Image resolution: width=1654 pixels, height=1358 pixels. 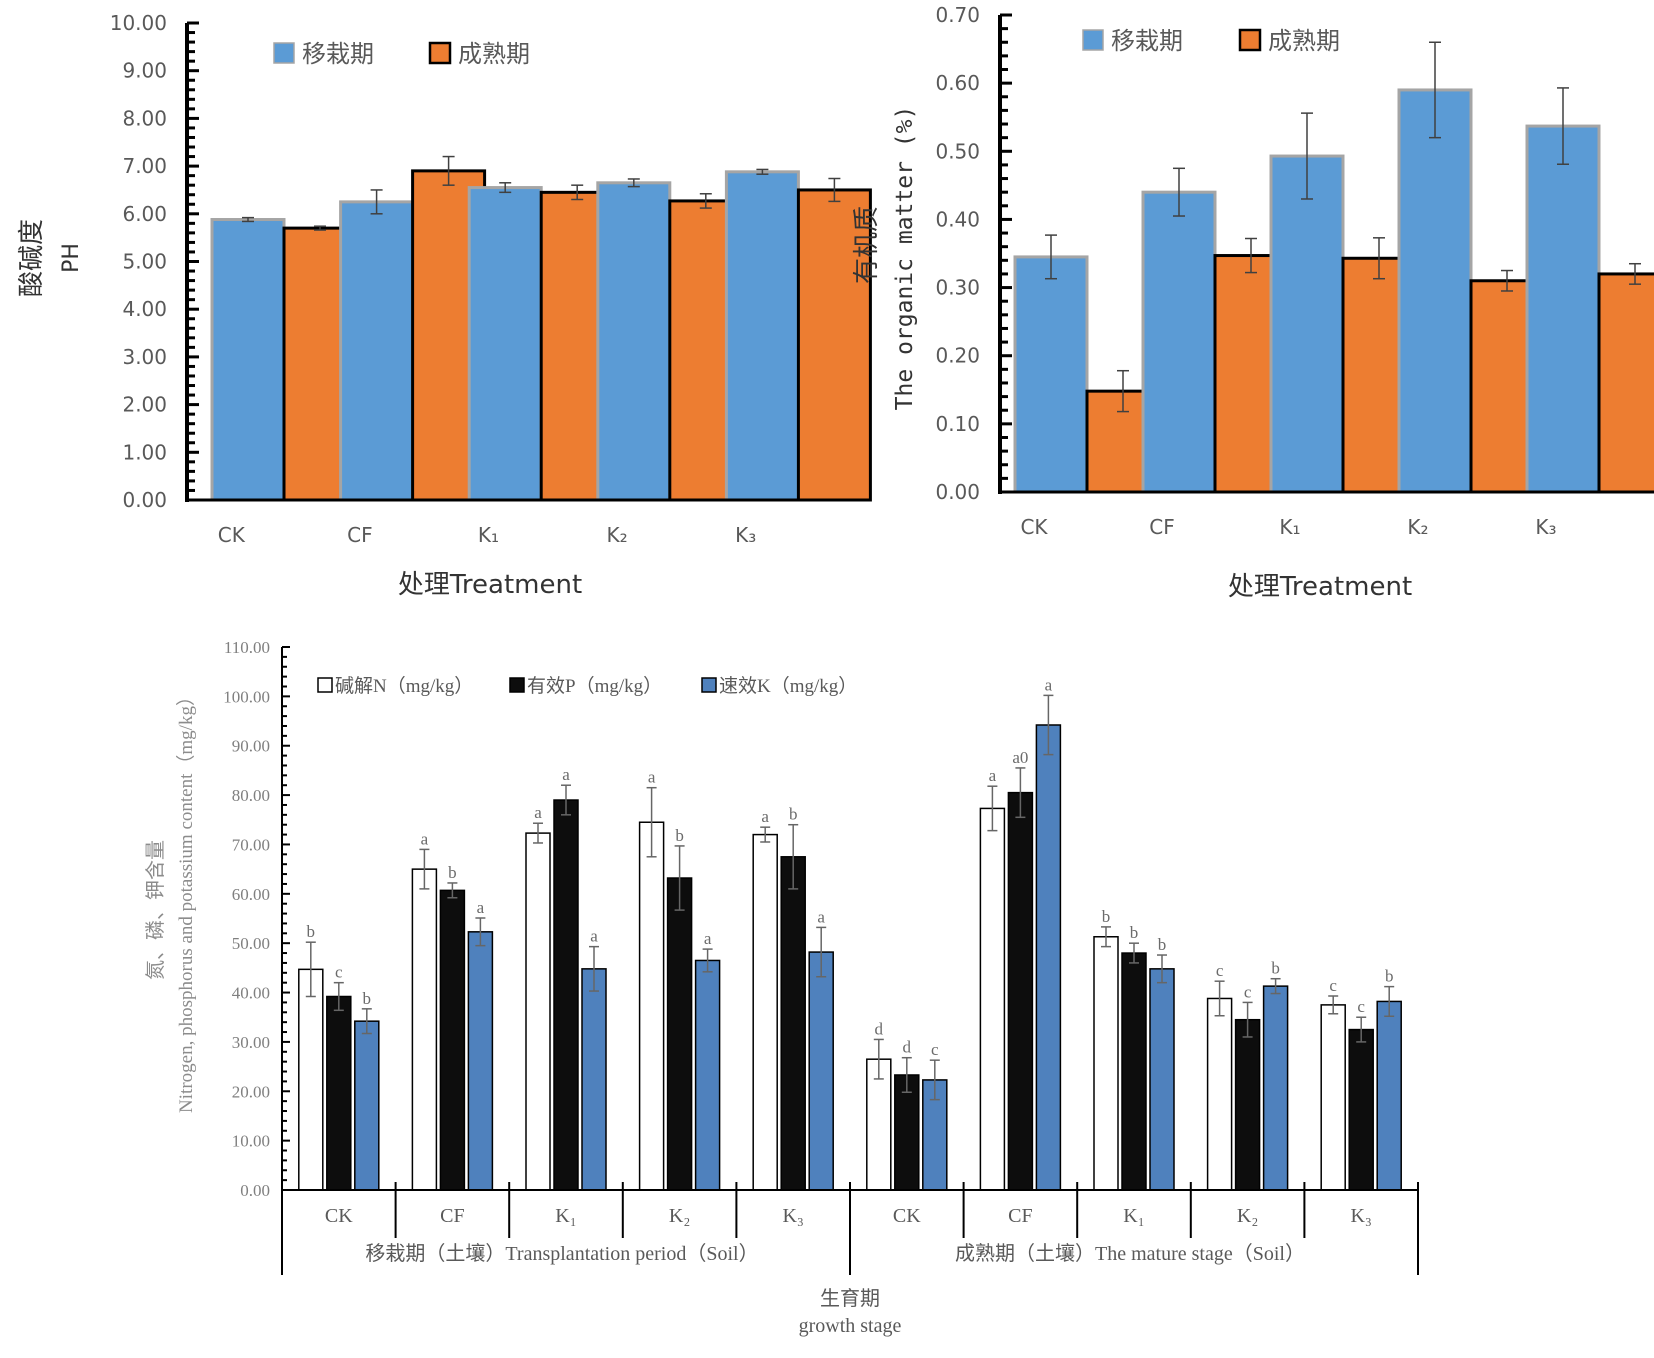 What do you see at coordinates (251, 844) in the screenshot?
I see `y-tick-label: 70.00` at bounding box center [251, 844].